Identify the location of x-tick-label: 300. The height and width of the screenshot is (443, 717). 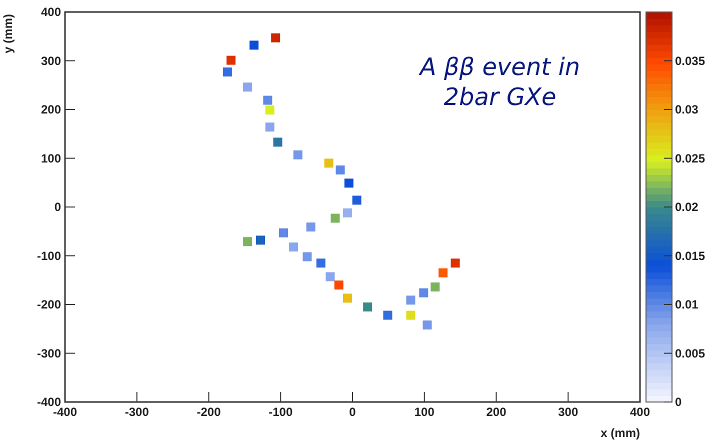
(568, 412).